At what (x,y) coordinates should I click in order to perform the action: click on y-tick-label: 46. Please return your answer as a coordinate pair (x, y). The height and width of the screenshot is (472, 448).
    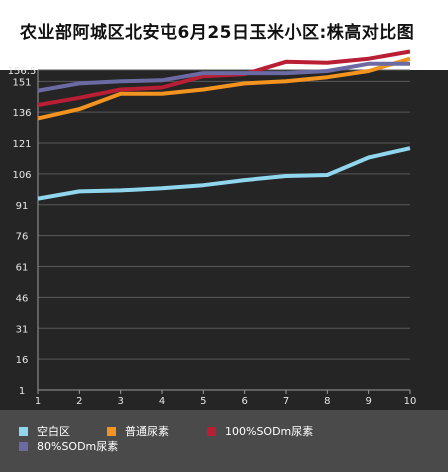
    Looking at the image, I should click on (22, 298).